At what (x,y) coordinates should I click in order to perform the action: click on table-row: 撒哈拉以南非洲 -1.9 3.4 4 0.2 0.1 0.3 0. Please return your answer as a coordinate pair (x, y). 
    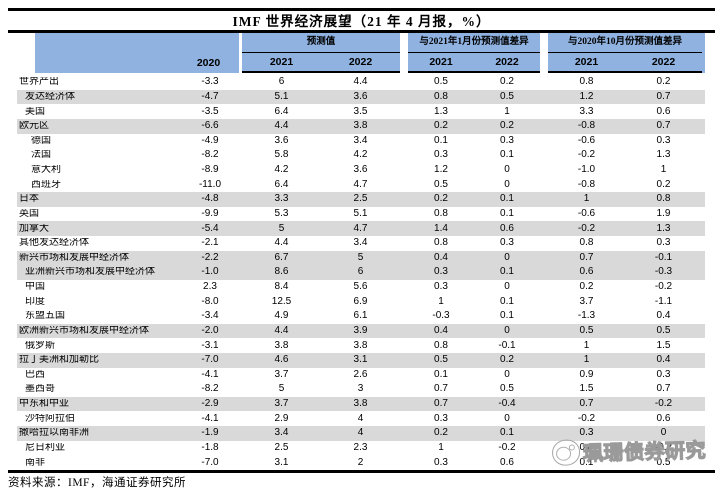
    Looking at the image, I should click on (361, 433).